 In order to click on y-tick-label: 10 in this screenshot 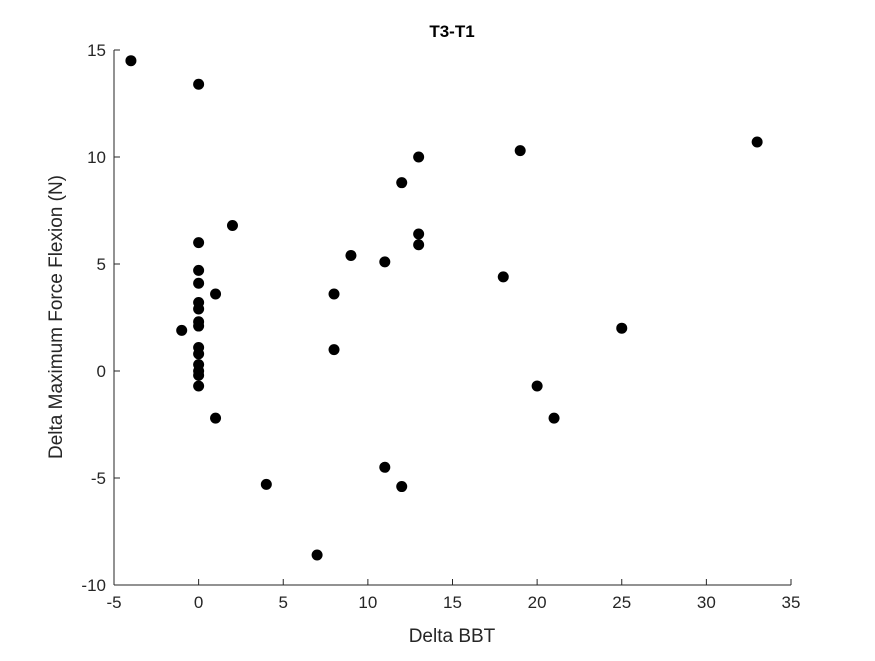, I will do `click(96, 157)`.